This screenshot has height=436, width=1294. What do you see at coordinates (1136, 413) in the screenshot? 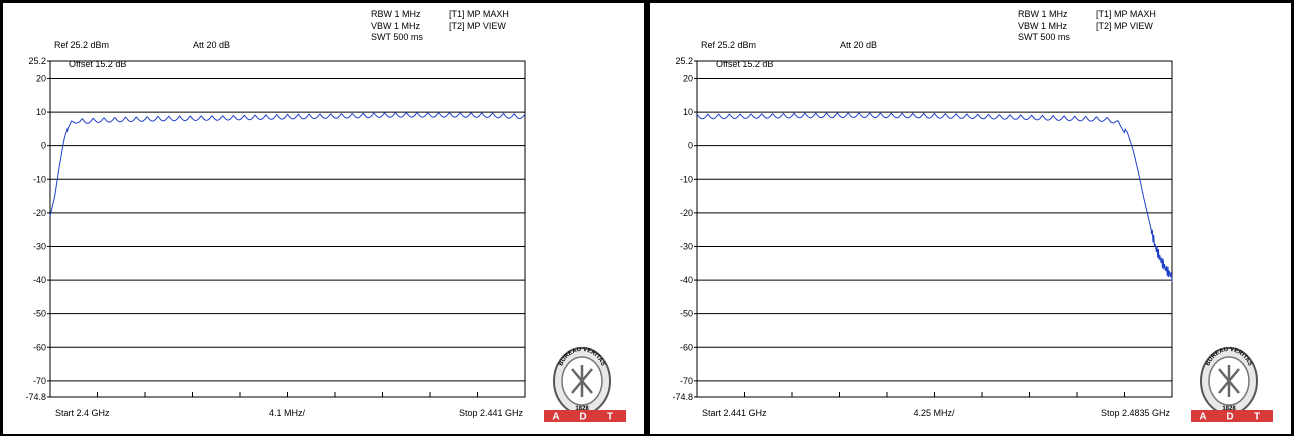
I see `stop-frequency-label: Stop 2.4835 GHz` at bounding box center [1136, 413].